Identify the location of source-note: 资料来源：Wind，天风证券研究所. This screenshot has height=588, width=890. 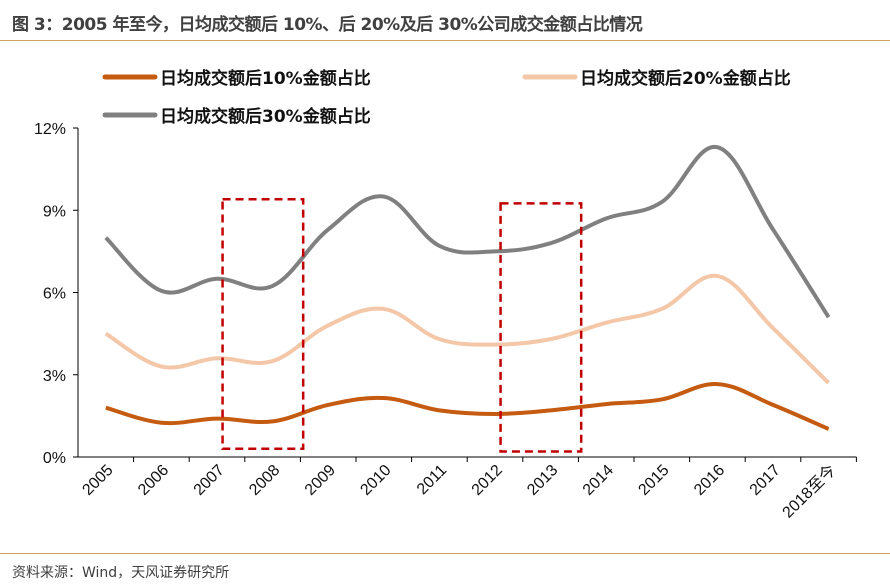
(121, 573).